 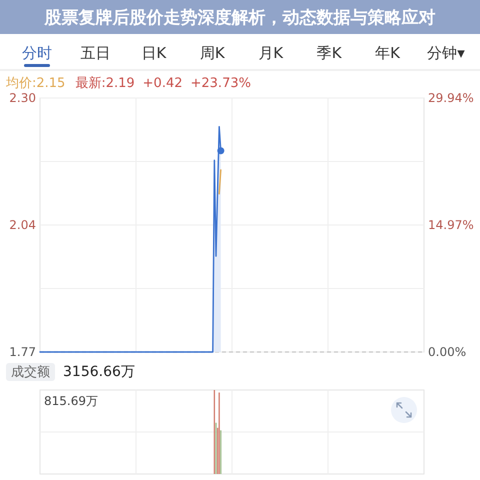 What do you see at coordinates (162, 83) in the screenshot?
I see `text: +0.42` at bounding box center [162, 83].